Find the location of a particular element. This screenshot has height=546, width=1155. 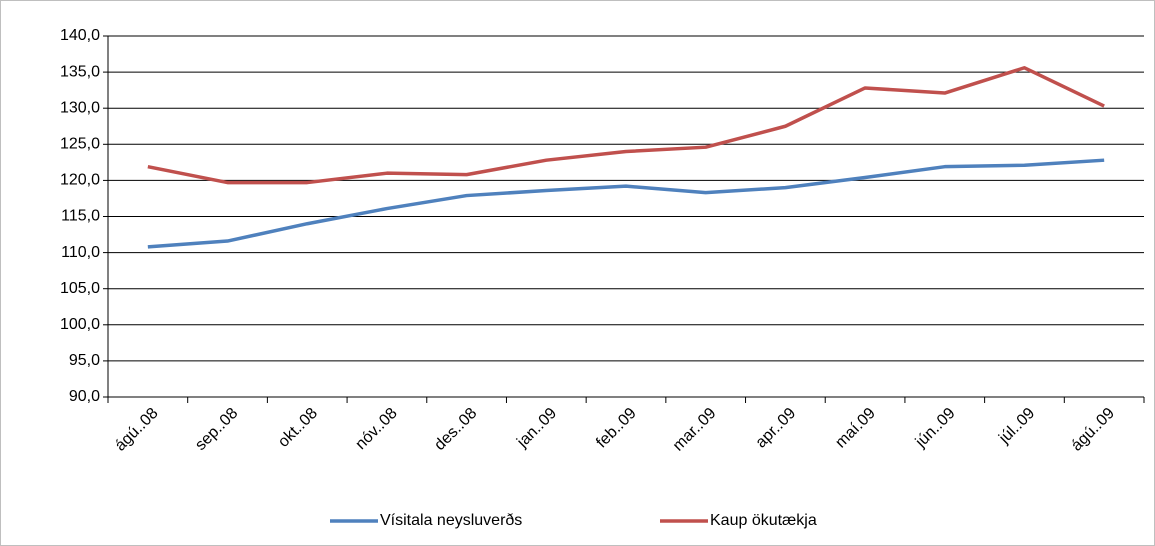

y-tick-label: 120,0 is located at coordinates (80, 180).